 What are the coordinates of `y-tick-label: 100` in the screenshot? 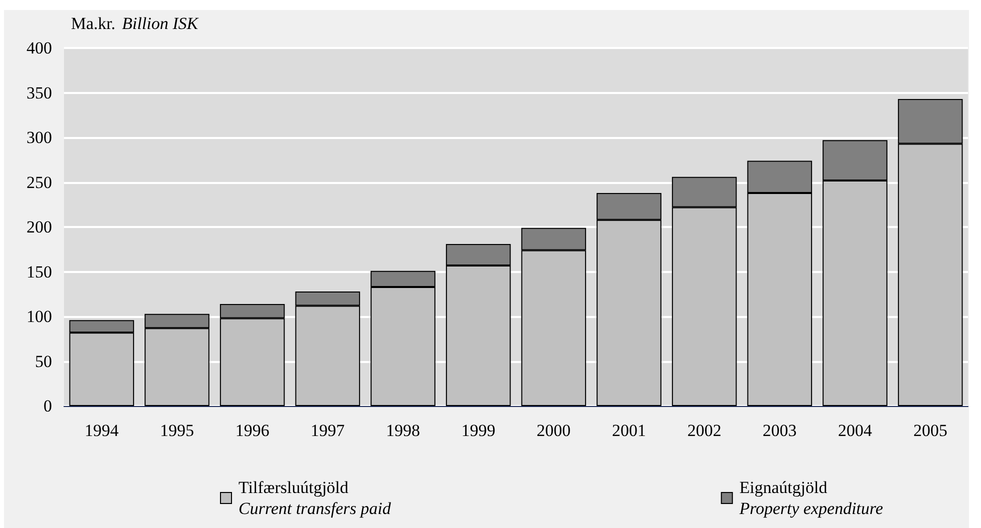 It's located at (39, 316).